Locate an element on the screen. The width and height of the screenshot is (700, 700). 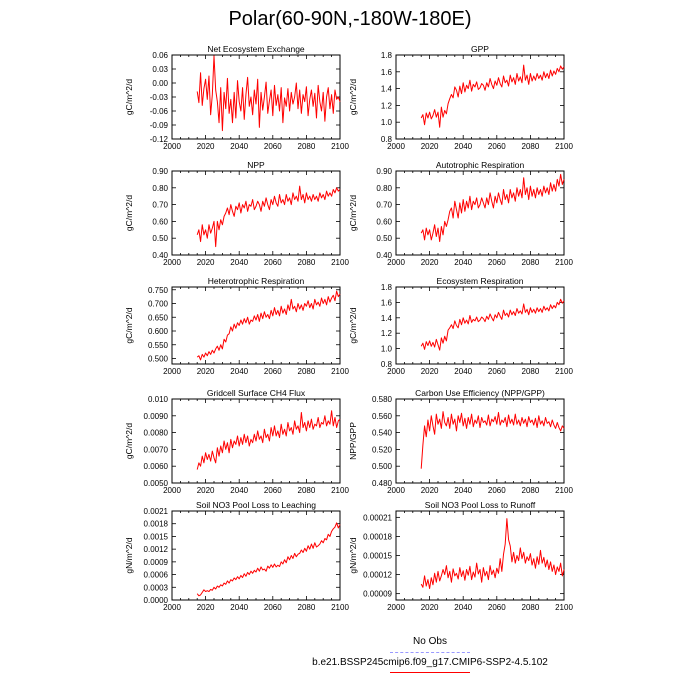
y-tick-label: 0.00012 is located at coordinates (377, 575).